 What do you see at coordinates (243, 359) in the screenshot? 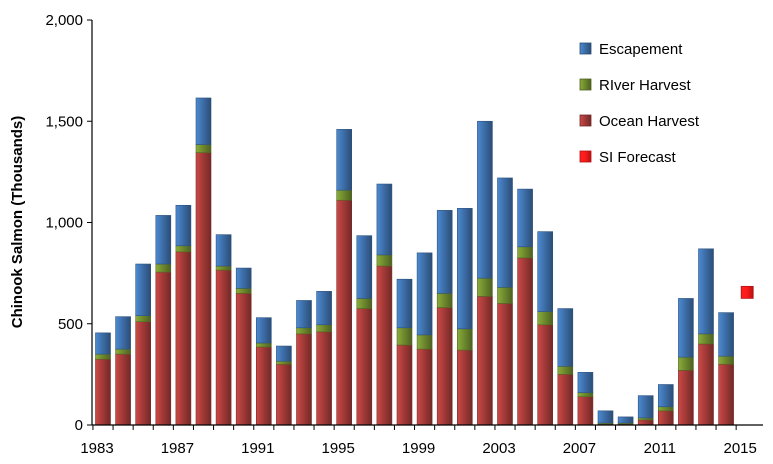
I see `bar-ocean-harvest-1990` at bounding box center [243, 359].